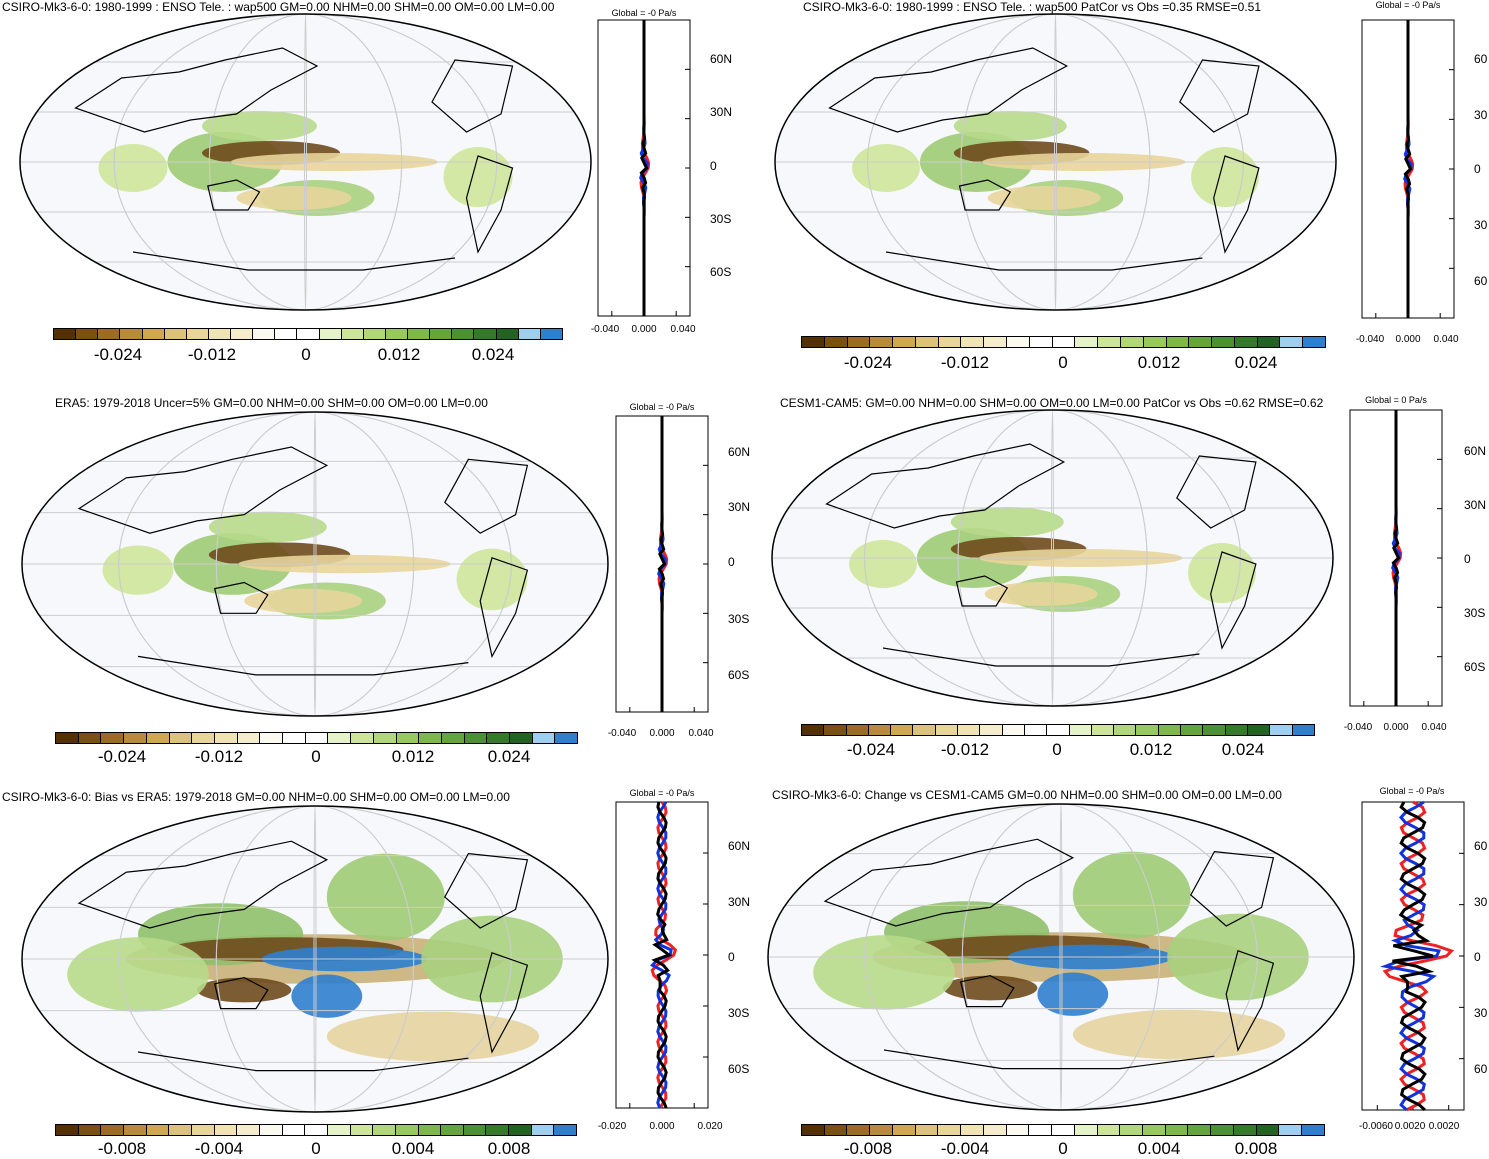 The image size is (1489, 1159). I want to click on x-tick-label: -0.040, so click(1370, 339).